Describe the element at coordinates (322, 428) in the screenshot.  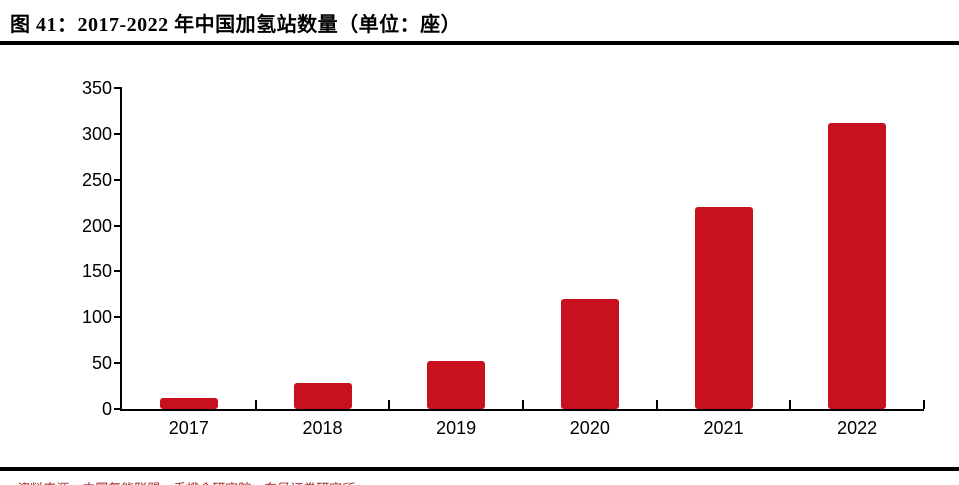
I see `x-axis-label: 2018` at that location.